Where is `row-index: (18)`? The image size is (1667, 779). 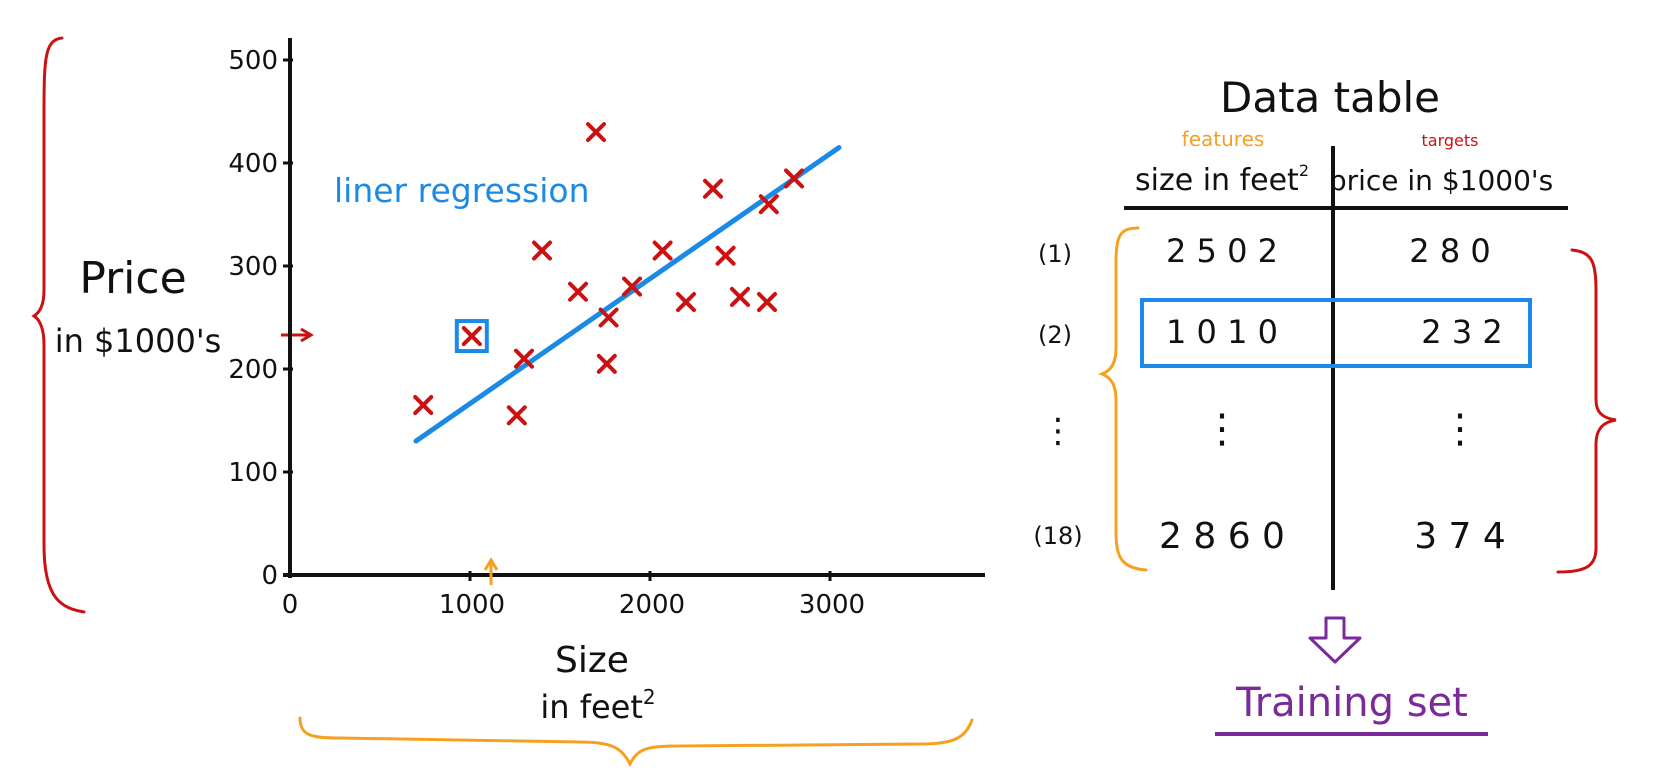 row-index: (18) is located at coordinates (1057, 536).